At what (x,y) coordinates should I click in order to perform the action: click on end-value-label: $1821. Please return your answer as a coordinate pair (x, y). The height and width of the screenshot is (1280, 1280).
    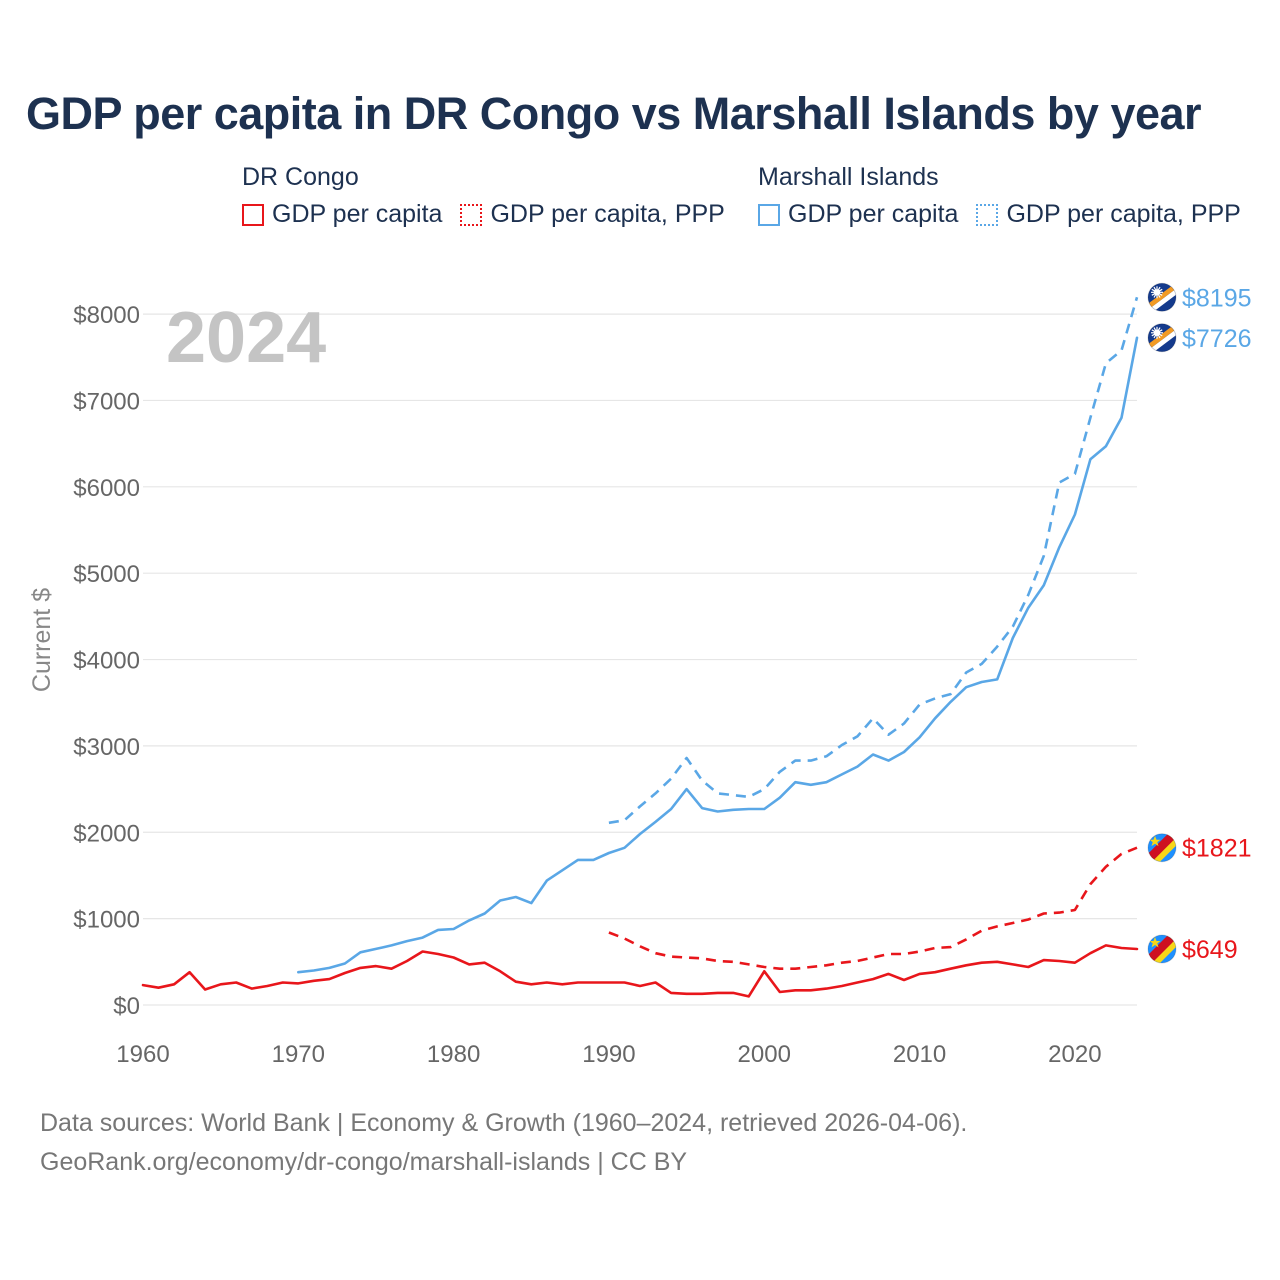
    Looking at the image, I should click on (1217, 849).